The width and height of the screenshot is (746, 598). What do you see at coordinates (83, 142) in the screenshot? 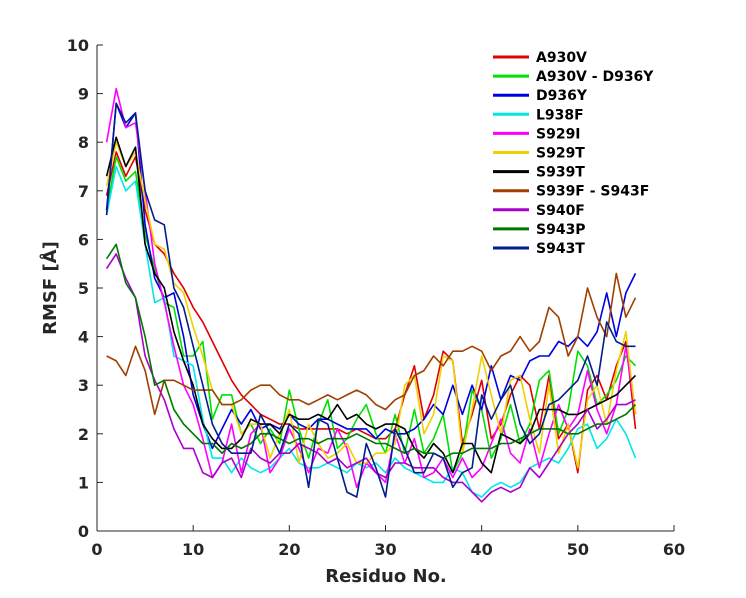
I see `y-tick-label: 8` at bounding box center [83, 142].